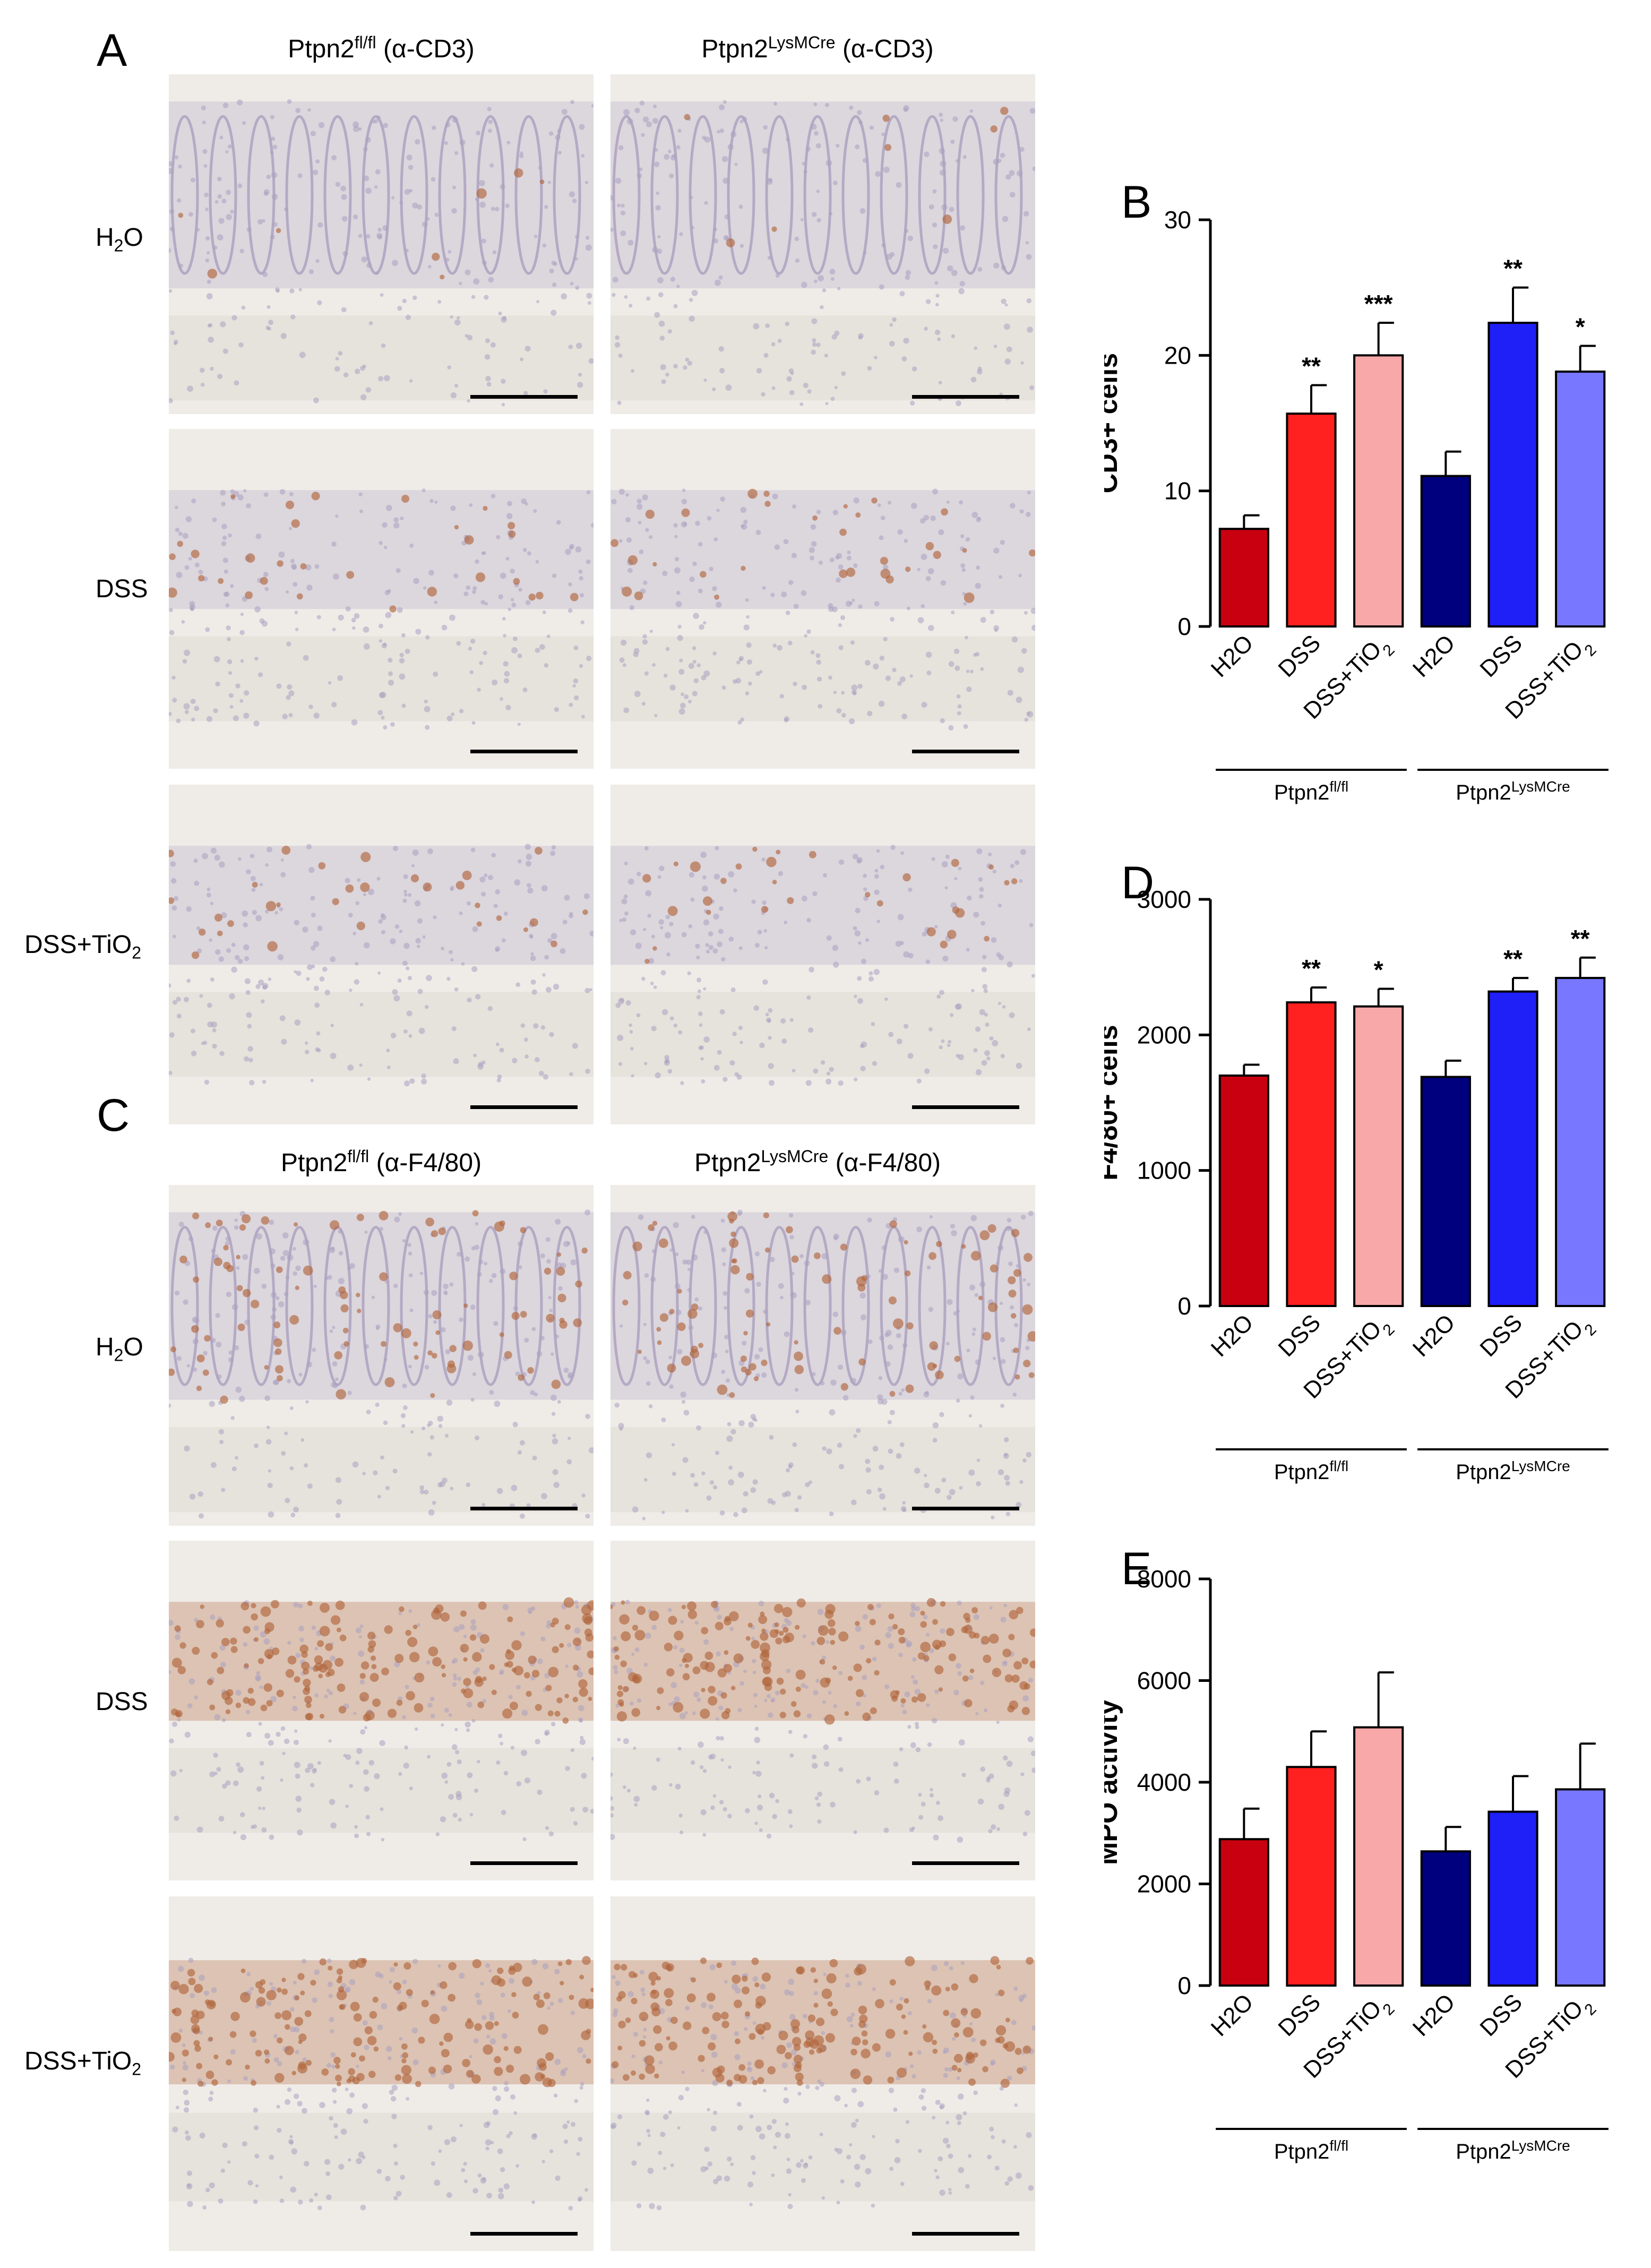 The image size is (1651, 2268). Describe the element at coordinates (1136, 1568) in the screenshot. I see `panel-letter-e: E` at that location.